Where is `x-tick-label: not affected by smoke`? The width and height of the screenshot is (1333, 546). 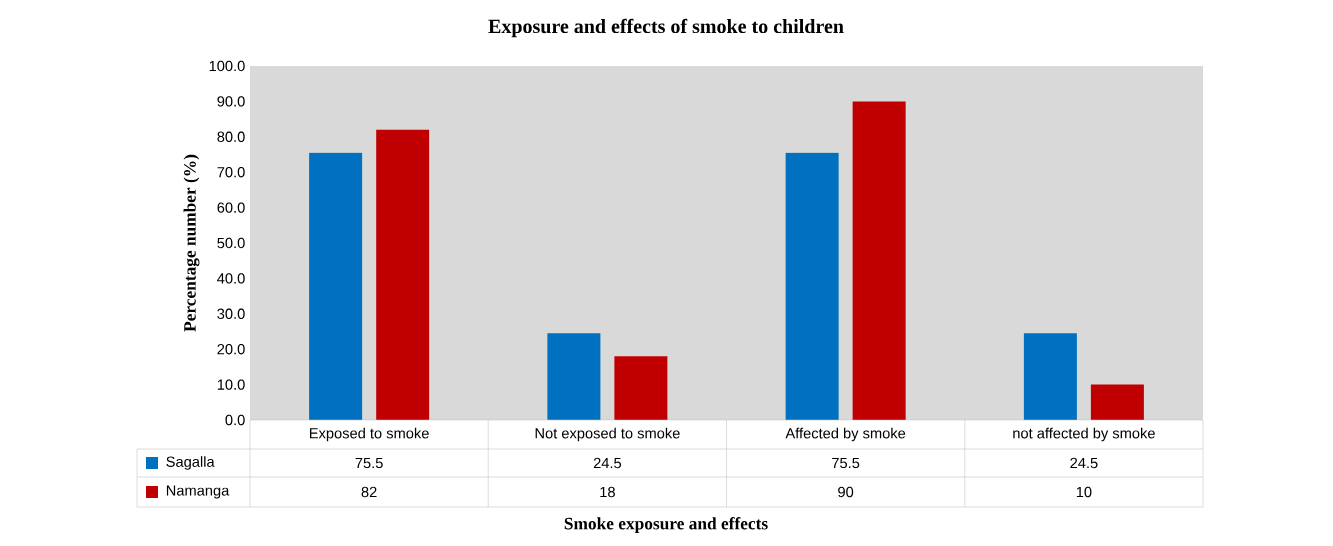 x-tick-label: not affected by smoke is located at coordinates (1084, 434).